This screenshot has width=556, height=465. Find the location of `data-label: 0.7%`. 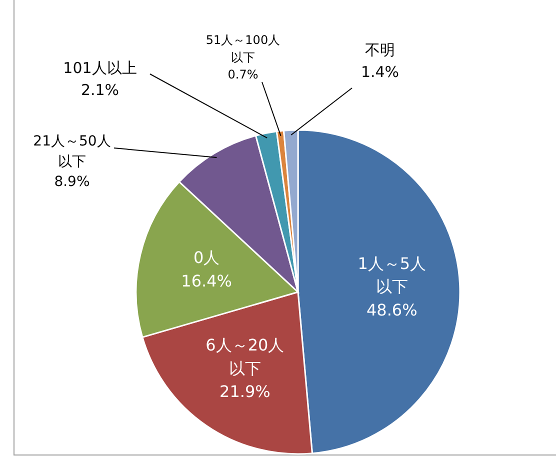

data-label: 0.7% is located at coordinates (243, 75).